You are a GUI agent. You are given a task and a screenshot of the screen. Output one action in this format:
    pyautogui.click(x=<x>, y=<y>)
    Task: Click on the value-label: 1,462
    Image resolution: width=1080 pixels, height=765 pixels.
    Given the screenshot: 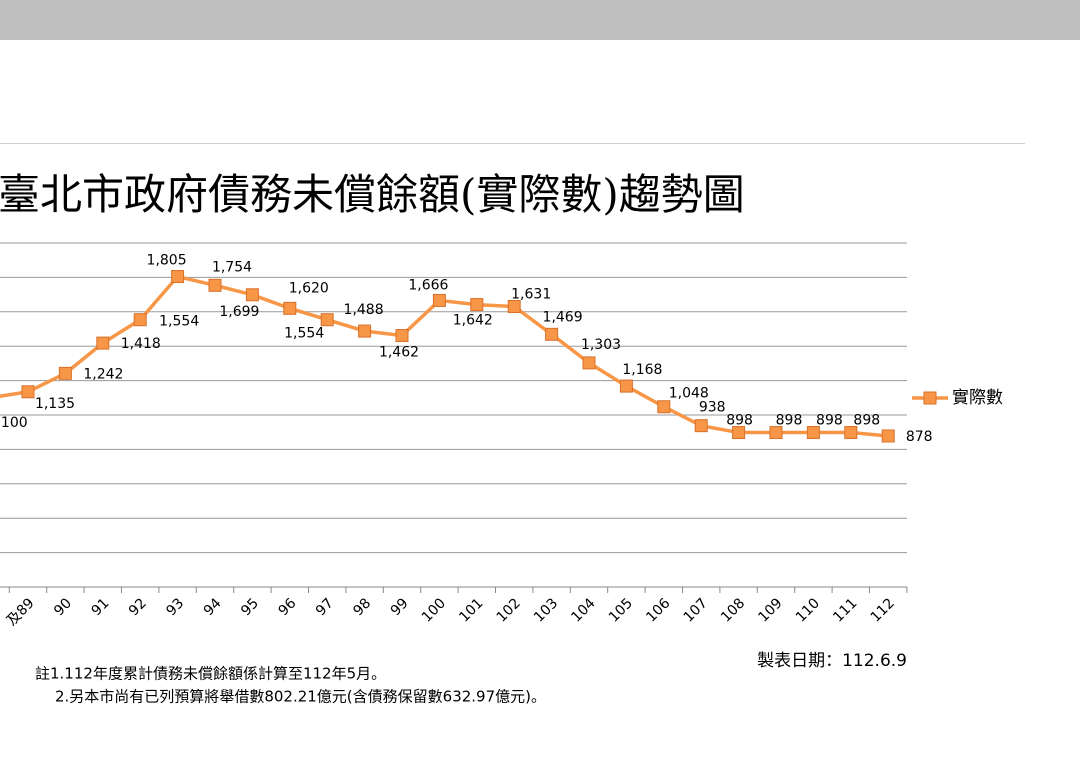 What is the action you would take?
    pyautogui.click(x=399, y=353)
    